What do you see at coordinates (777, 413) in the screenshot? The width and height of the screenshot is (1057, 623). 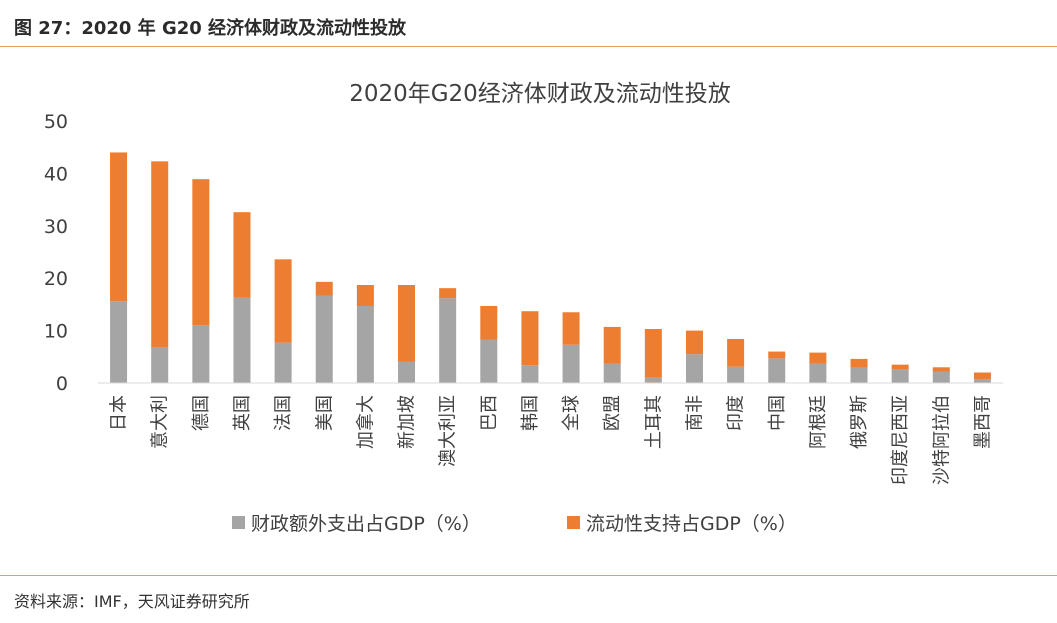 I see `x-tick-label: 中国` at bounding box center [777, 413].